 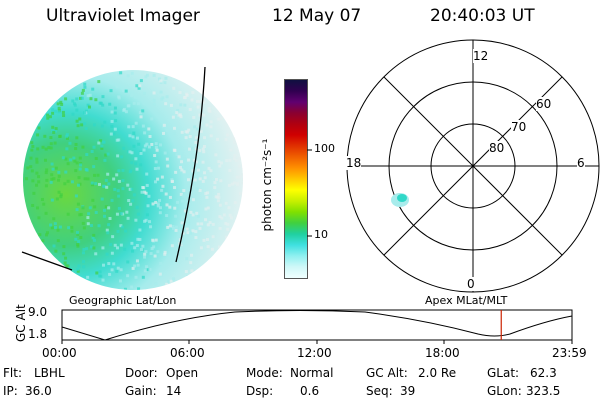 What do you see at coordinates (182, 373) in the screenshot?
I see `door-value: Open` at bounding box center [182, 373].